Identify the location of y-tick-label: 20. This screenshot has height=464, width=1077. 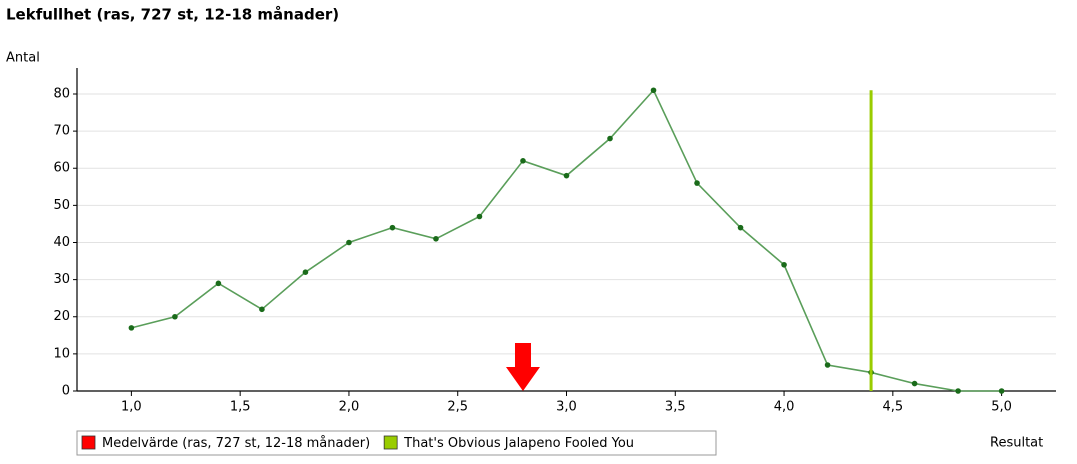
(61, 316).